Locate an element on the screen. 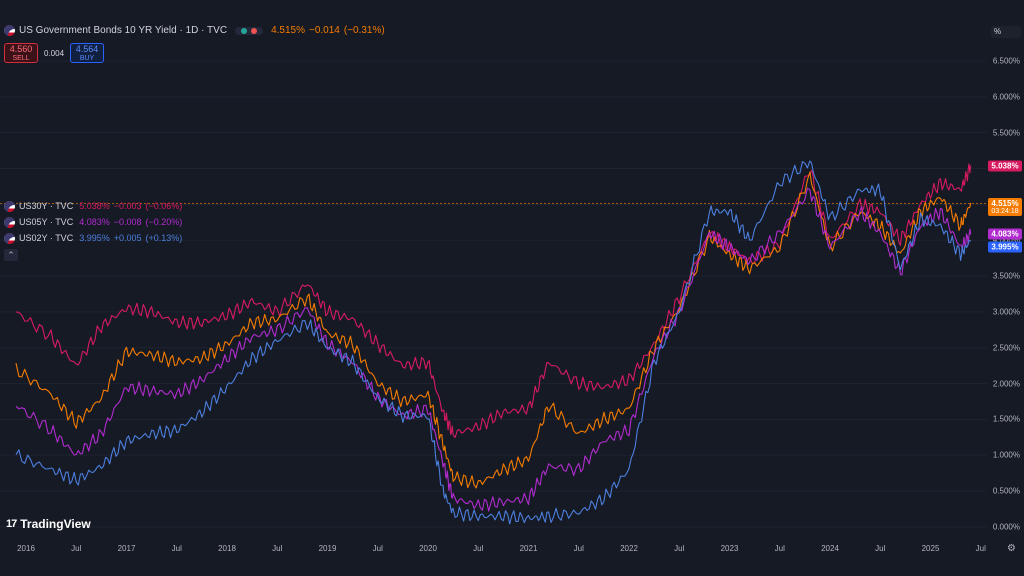  price-label-2: 4.083% is located at coordinates (1005, 234).